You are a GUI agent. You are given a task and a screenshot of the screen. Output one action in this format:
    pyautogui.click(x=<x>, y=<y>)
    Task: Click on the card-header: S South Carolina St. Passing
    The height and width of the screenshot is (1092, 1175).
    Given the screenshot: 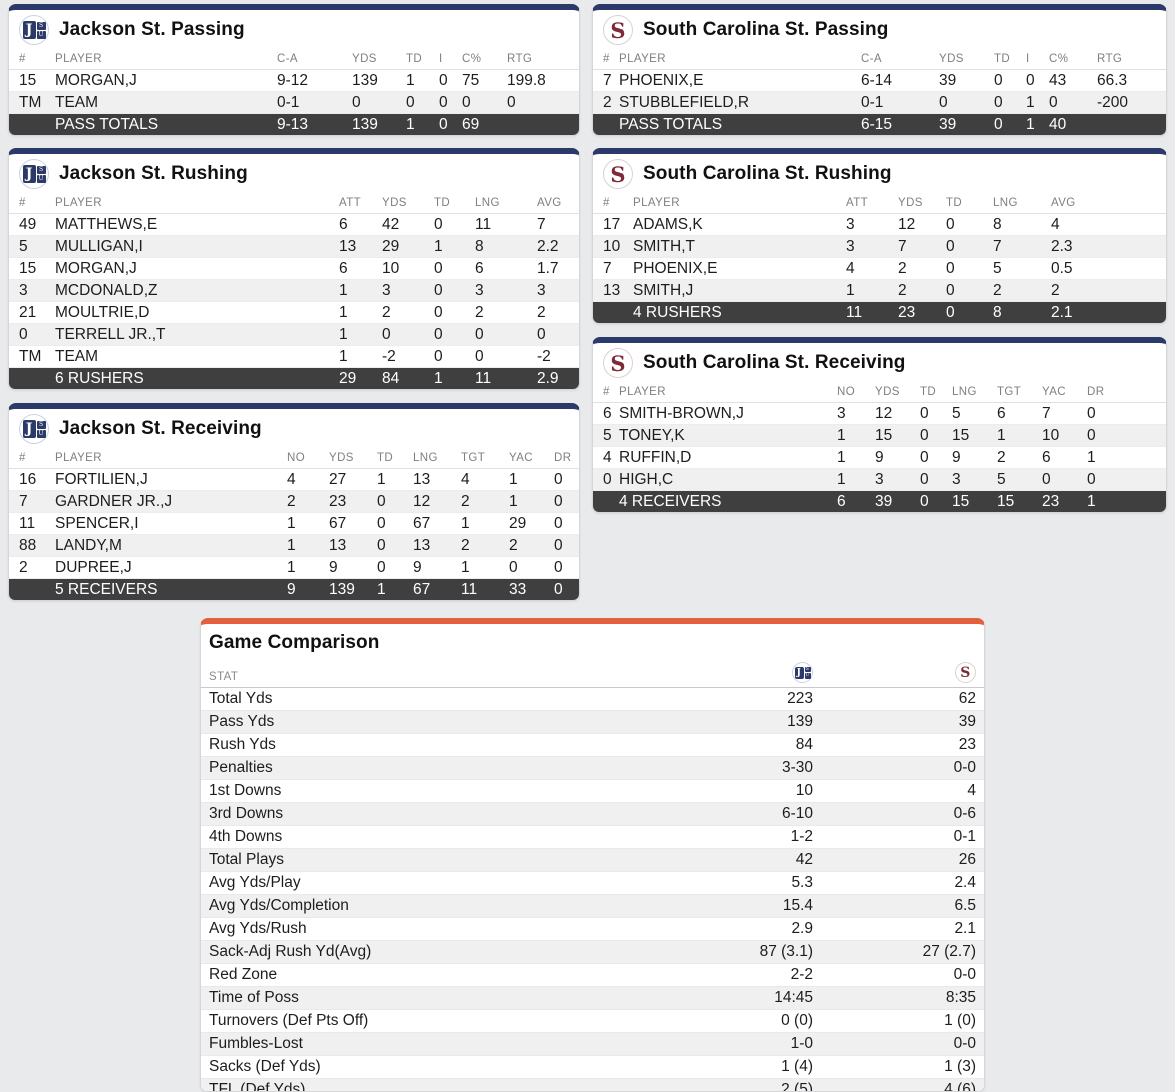 What is the action you would take?
    pyautogui.click(x=879, y=30)
    